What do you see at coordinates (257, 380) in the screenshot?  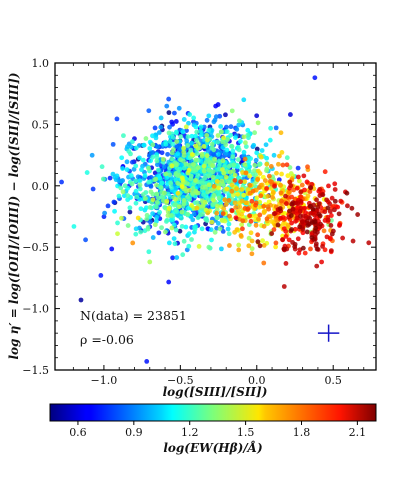 I see `x-tick-label: 0.0` at bounding box center [257, 380].